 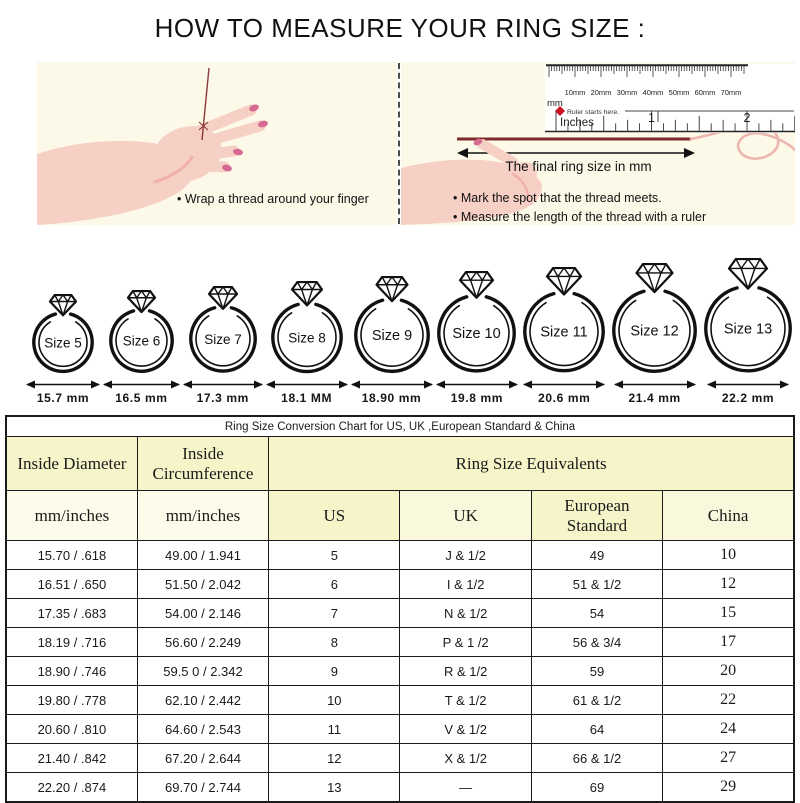 I want to click on ruler-mm-label: 30mm, so click(x=627, y=92).